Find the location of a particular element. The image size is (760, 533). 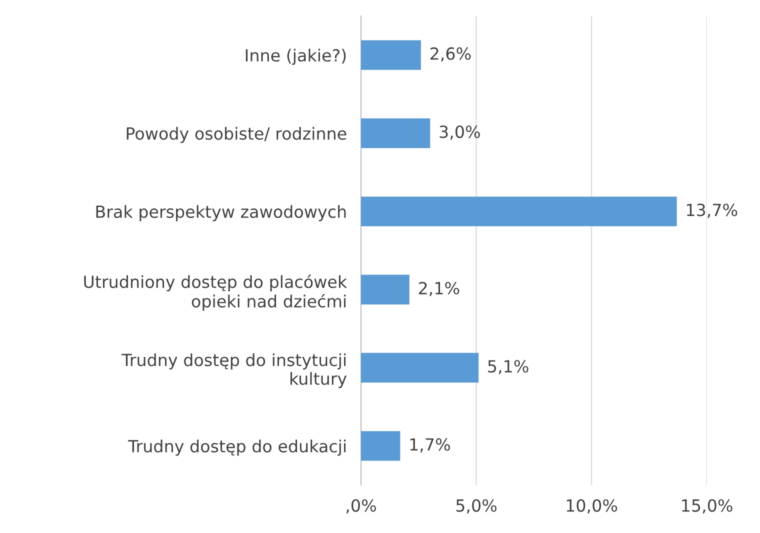

y-tick-label: Trudny dostęp do edukacji is located at coordinates (237, 448).